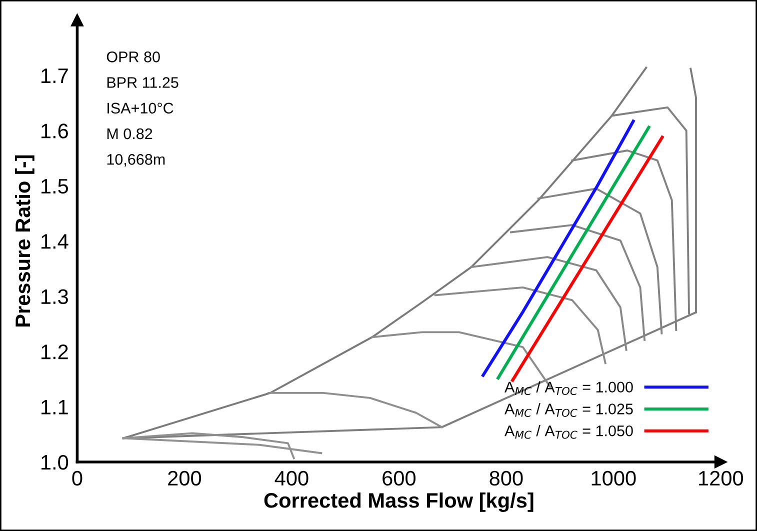 Image resolution: width=757 pixels, height=531 pixels. Describe the element at coordinates (721, 478) in the screenshot. I see `x-tick-label: 1200` at that location.